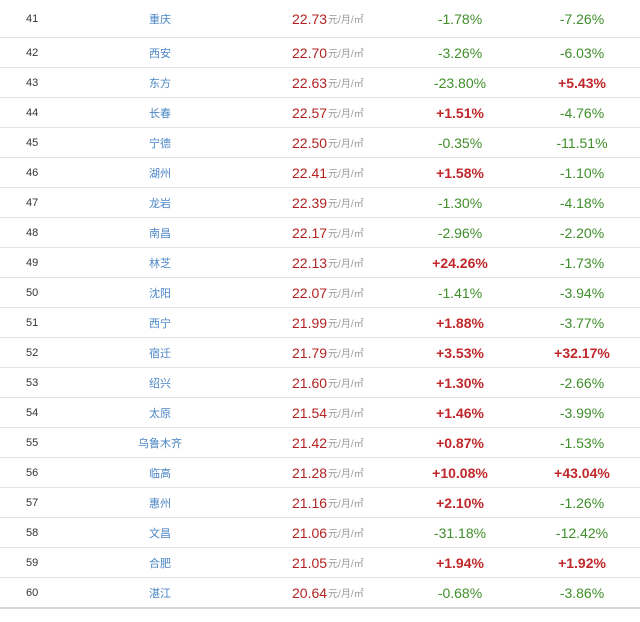 The image size is (640, 622). I want to click on change-cell-2: -3.99%, so click(582, 412).